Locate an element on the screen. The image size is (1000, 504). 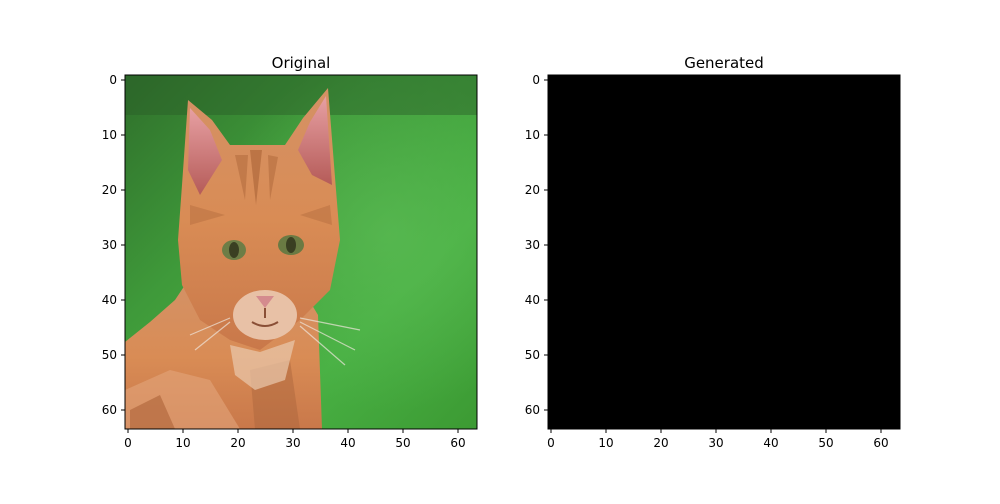
original-ytick-50: 50 is located at coordinates (109, 355).